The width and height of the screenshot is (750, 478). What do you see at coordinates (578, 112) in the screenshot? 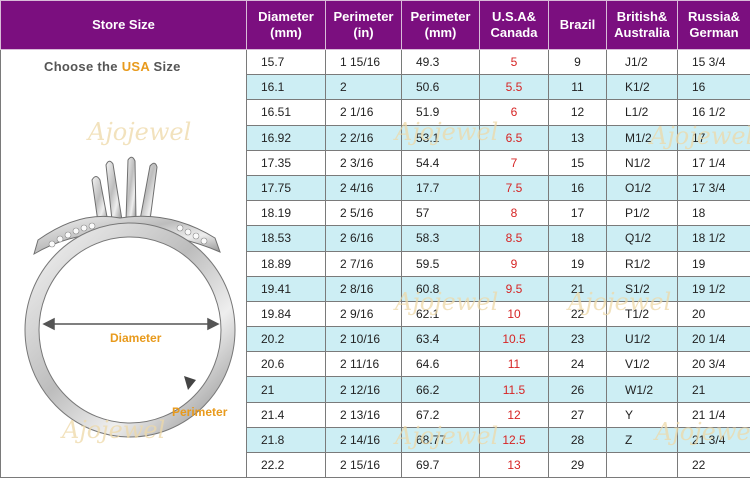
I see `col-brazil: 12` at bounding box center [578, 112].